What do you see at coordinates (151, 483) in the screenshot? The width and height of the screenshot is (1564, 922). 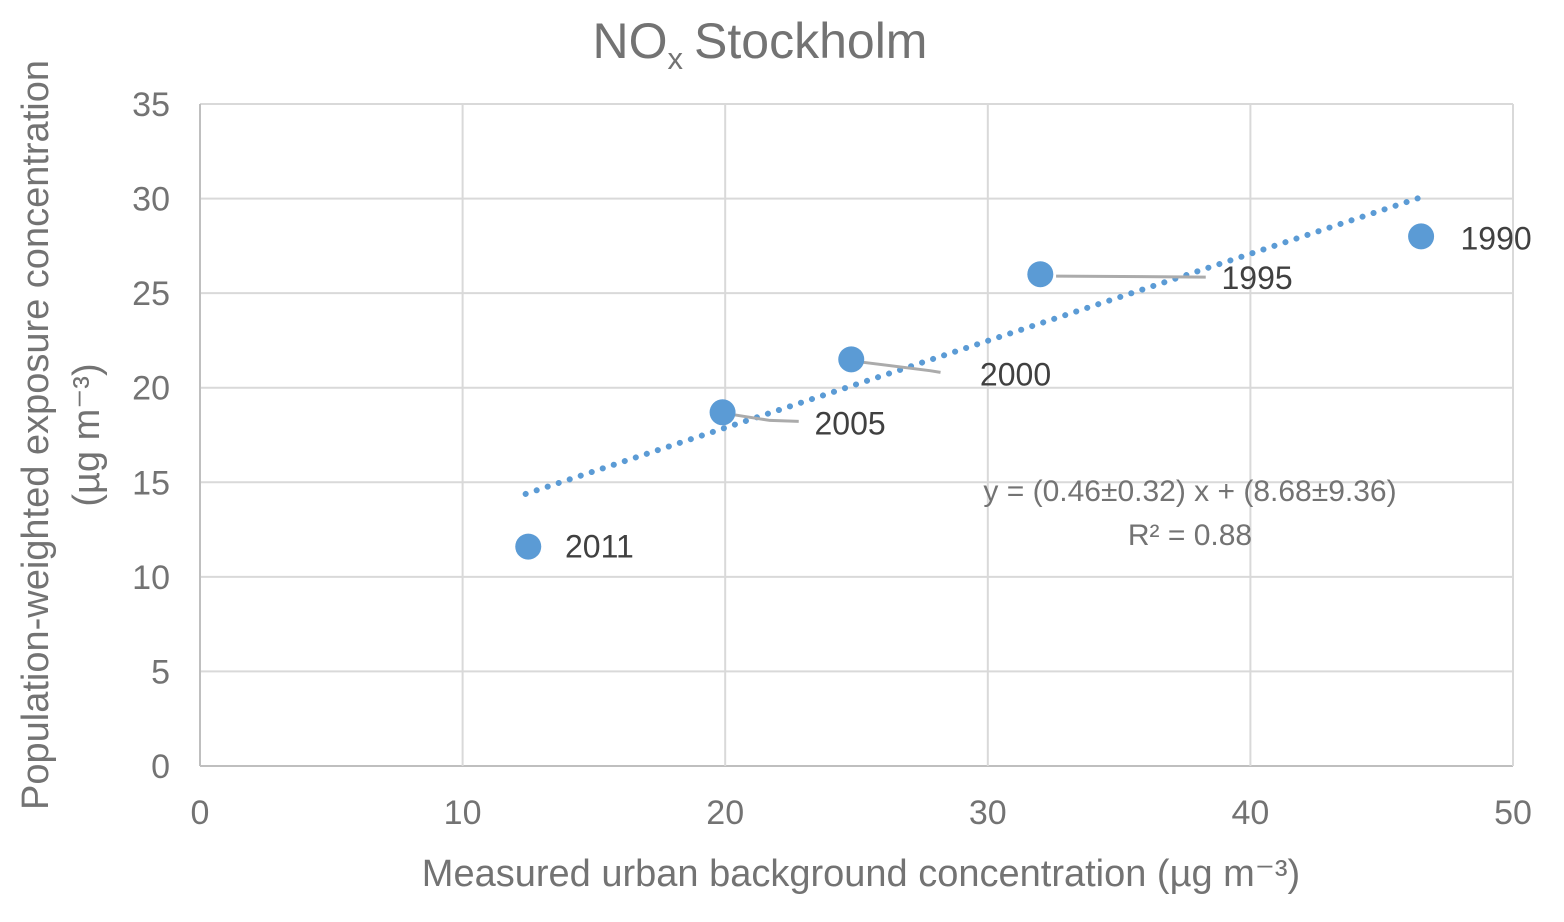 I see `y-tick-label: 15` at bounding box center [151, 483].